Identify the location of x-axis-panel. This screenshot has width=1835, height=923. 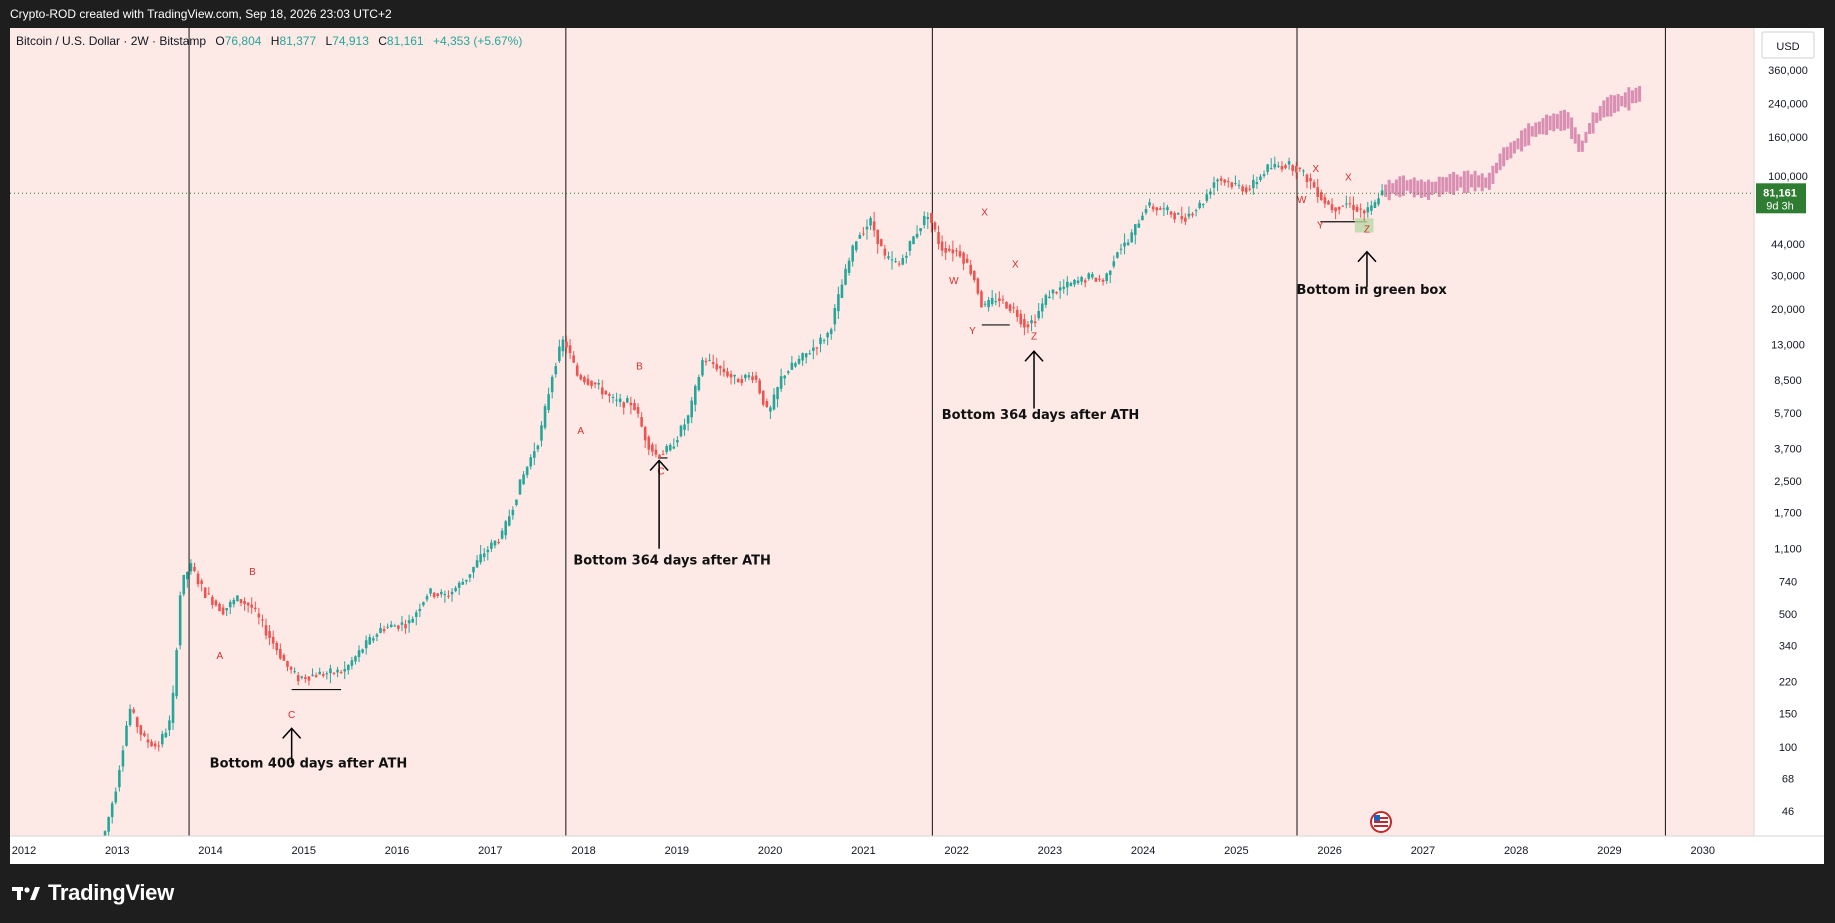
(917, 850).